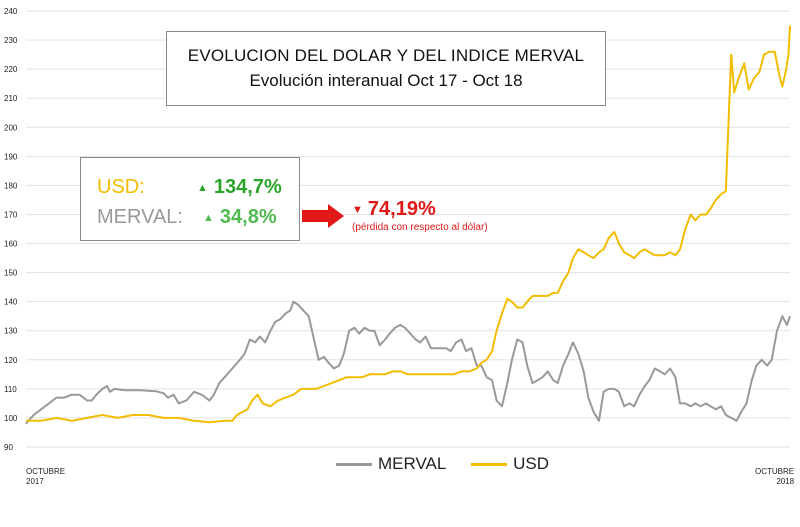  I want to click on legend-item-merval: MERVAL, so click(391, 464).